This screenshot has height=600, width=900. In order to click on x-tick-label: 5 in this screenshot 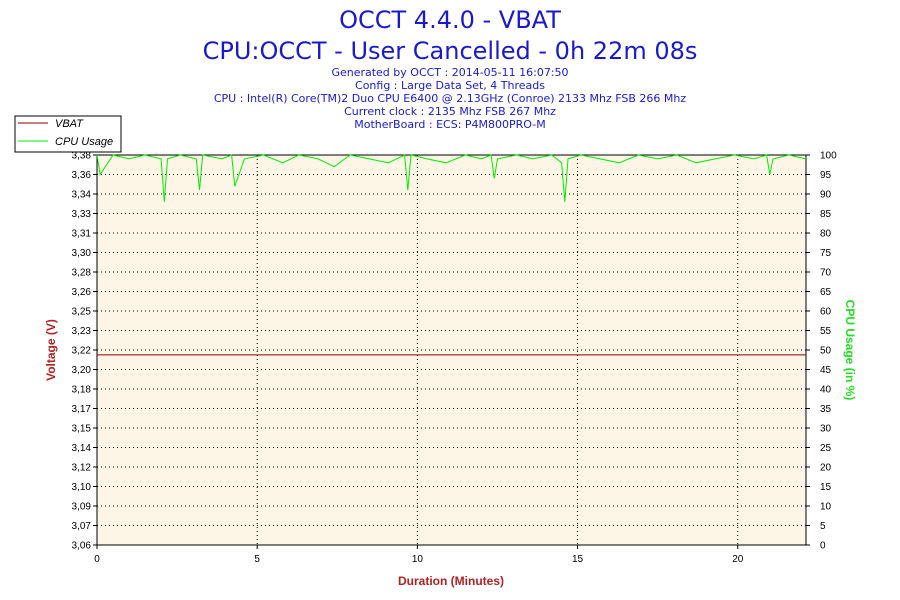, I will do `click(257, 559)`.